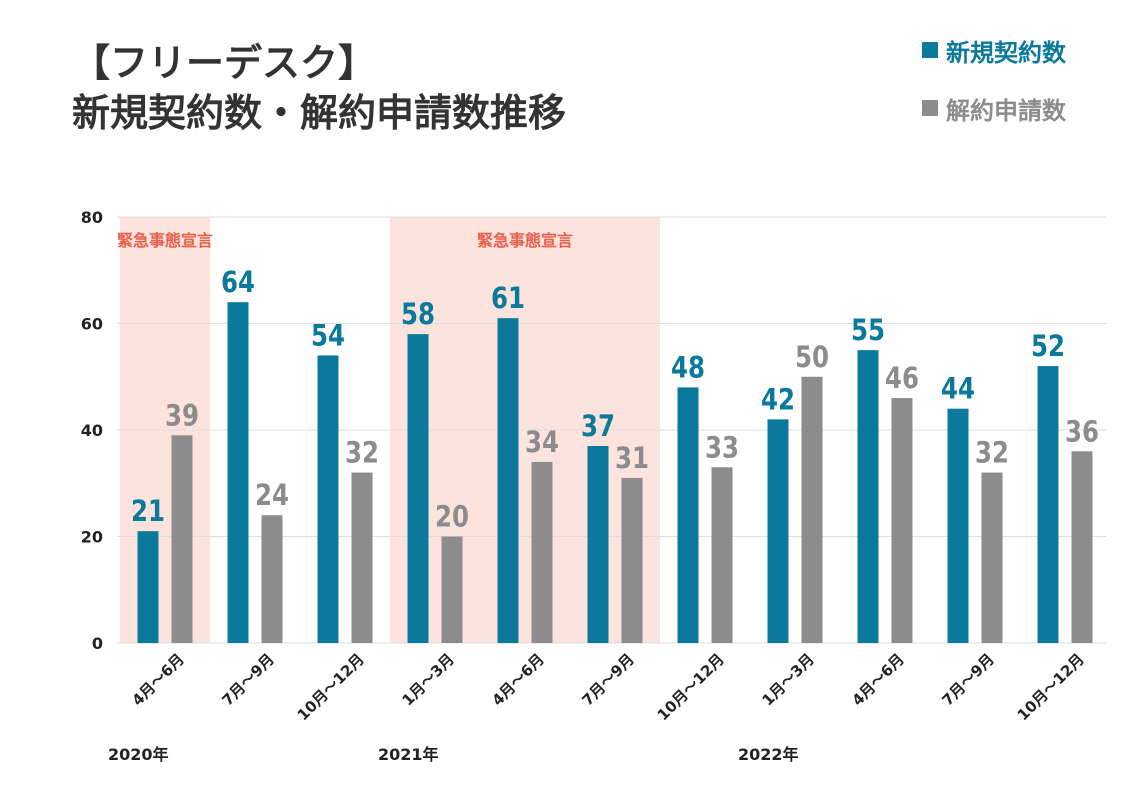  Describe the element at coordinates (722, 447) in the screenshot. I see `data-label-cancel-6: 33` at that location.